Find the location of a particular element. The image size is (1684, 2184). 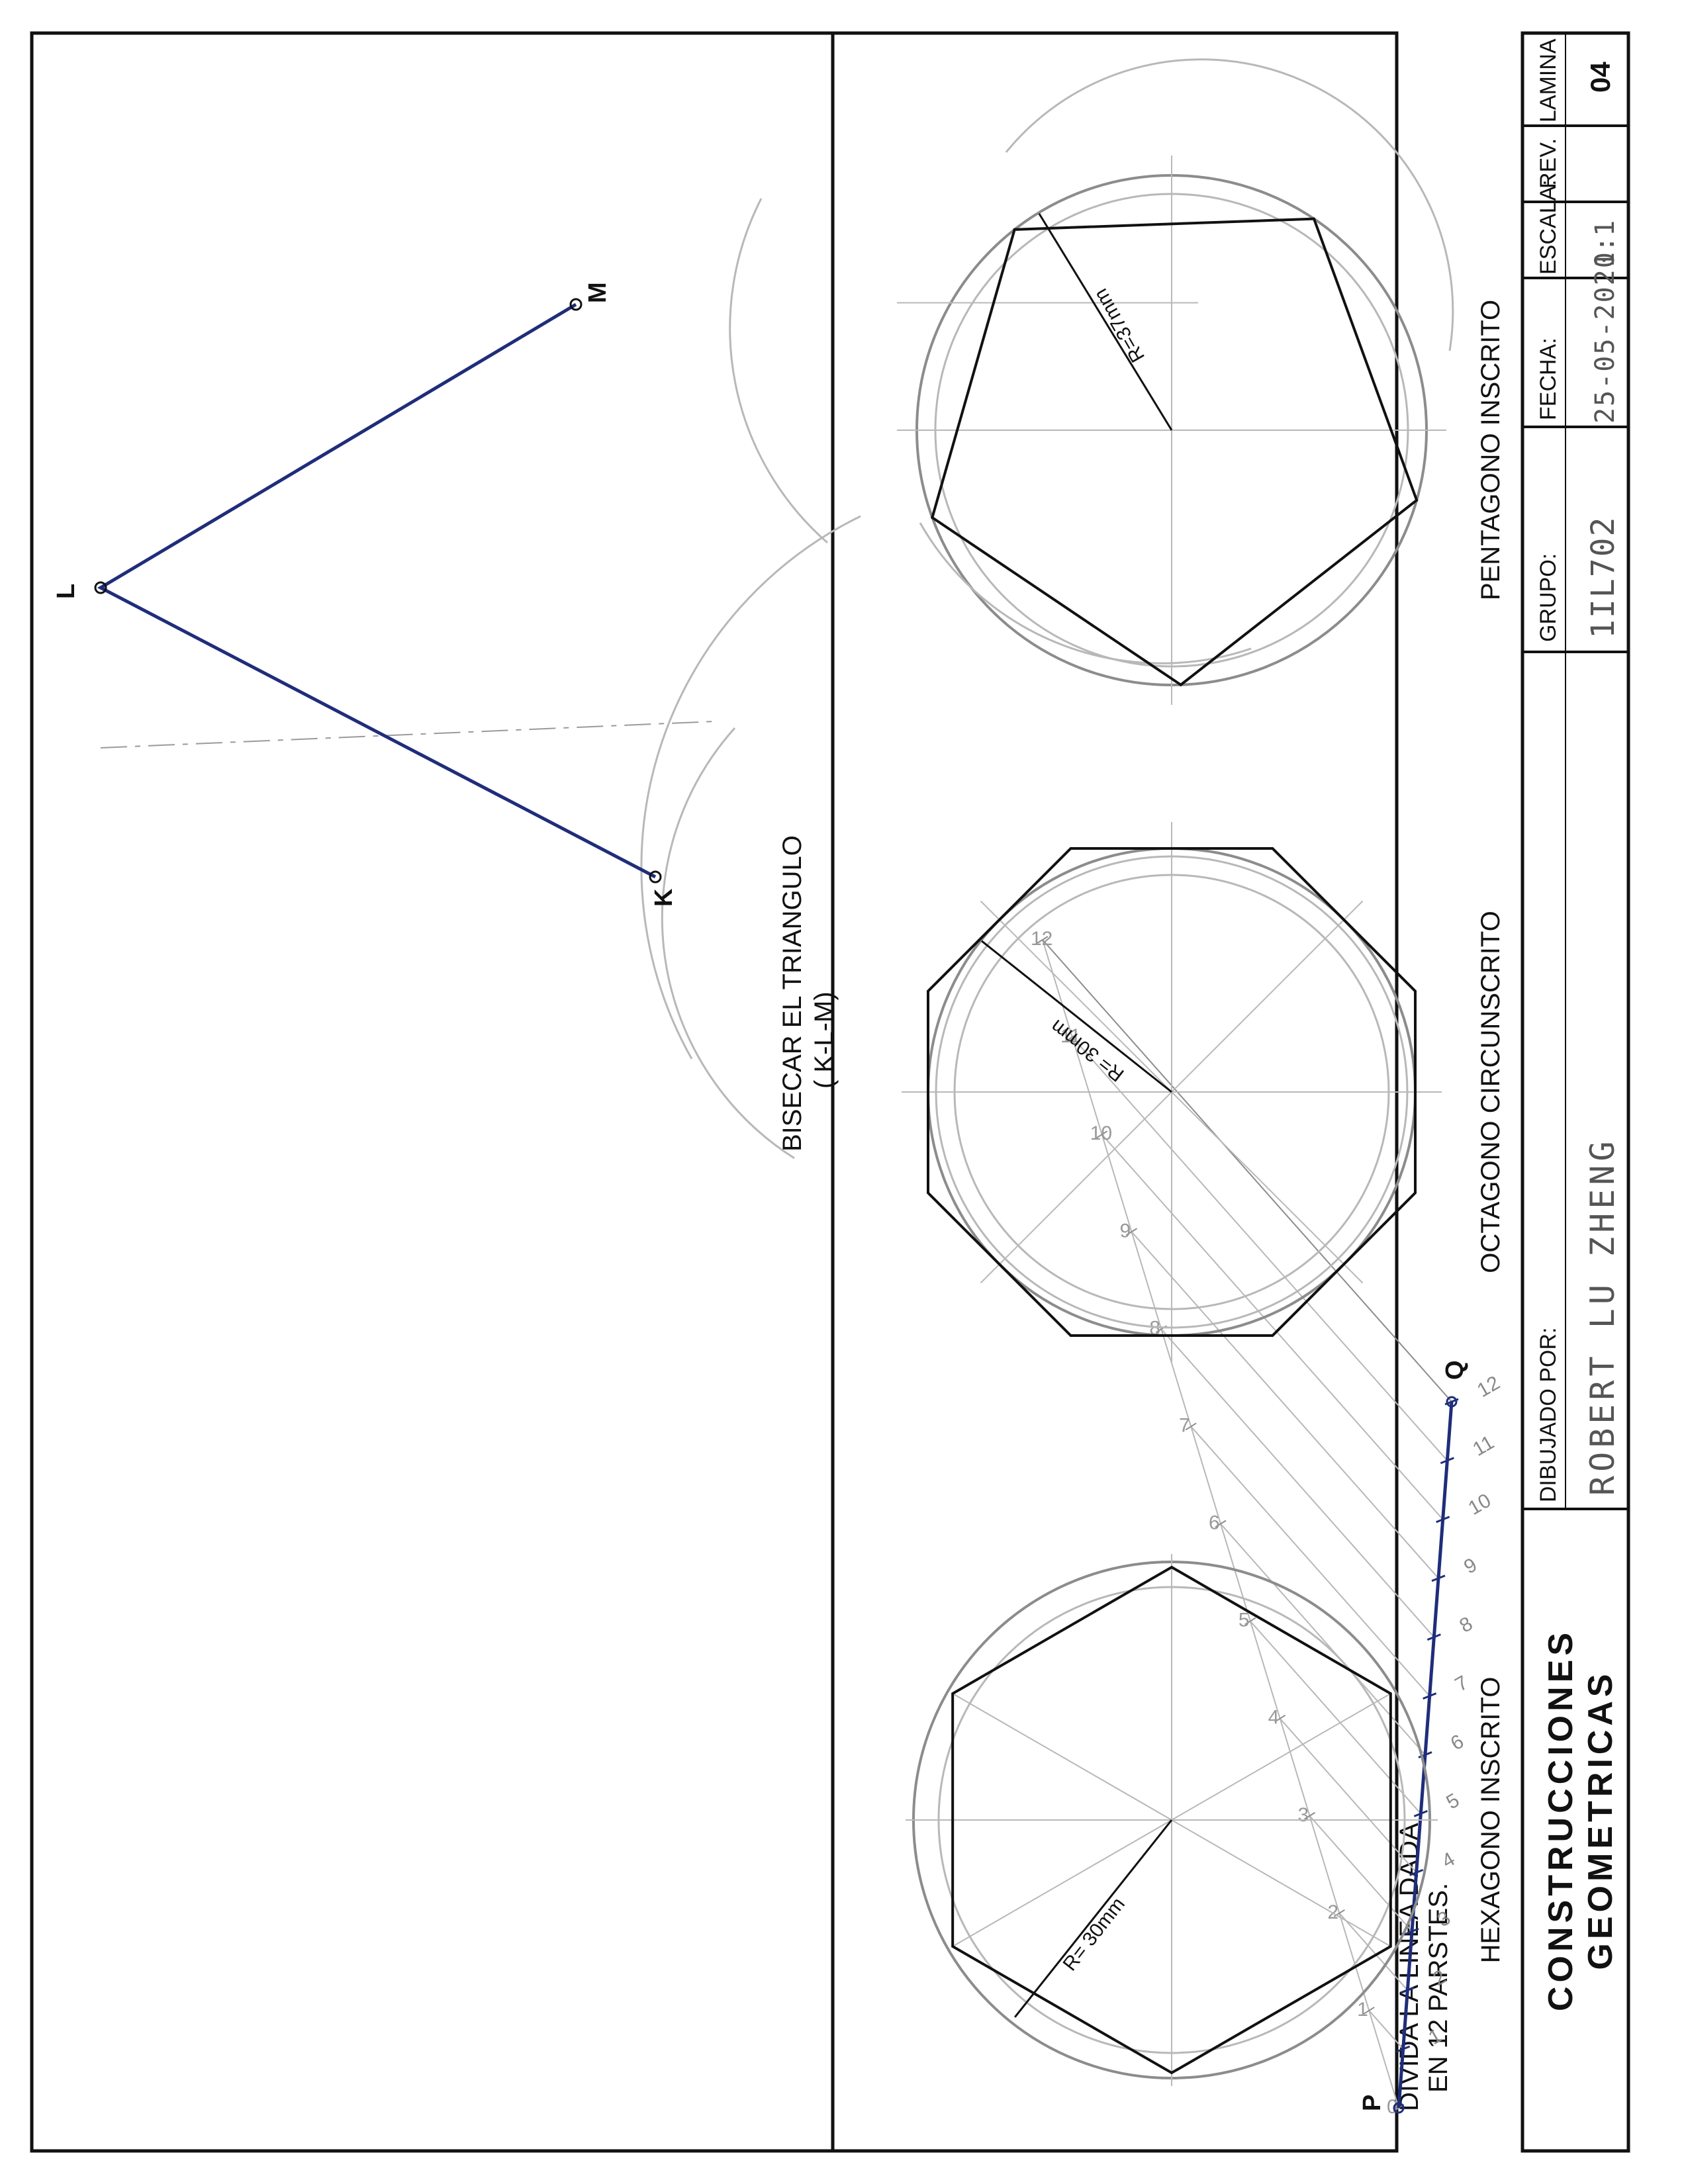

divide-construction-lines is located at coordinates (1248, 1524).